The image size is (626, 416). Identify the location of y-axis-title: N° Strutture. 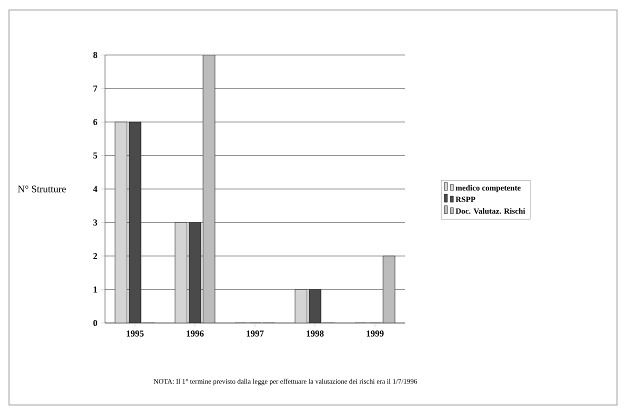
(42, 189).